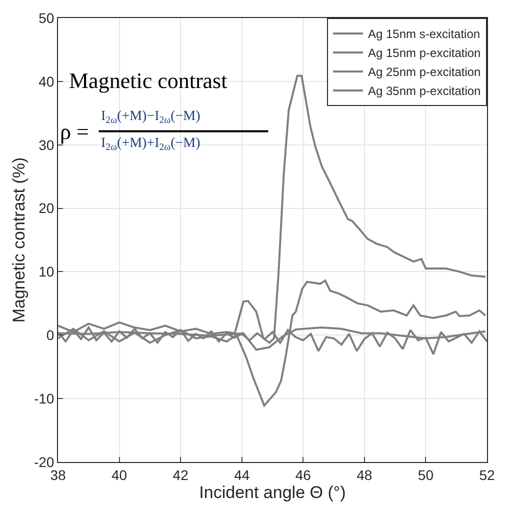 Image resolution: width=505 pixels, height=509 pixels. What do you see at coordinates (303, 474) in the screenshot?
I see `x-tick-label: 46` at bounding box center [303, 474].